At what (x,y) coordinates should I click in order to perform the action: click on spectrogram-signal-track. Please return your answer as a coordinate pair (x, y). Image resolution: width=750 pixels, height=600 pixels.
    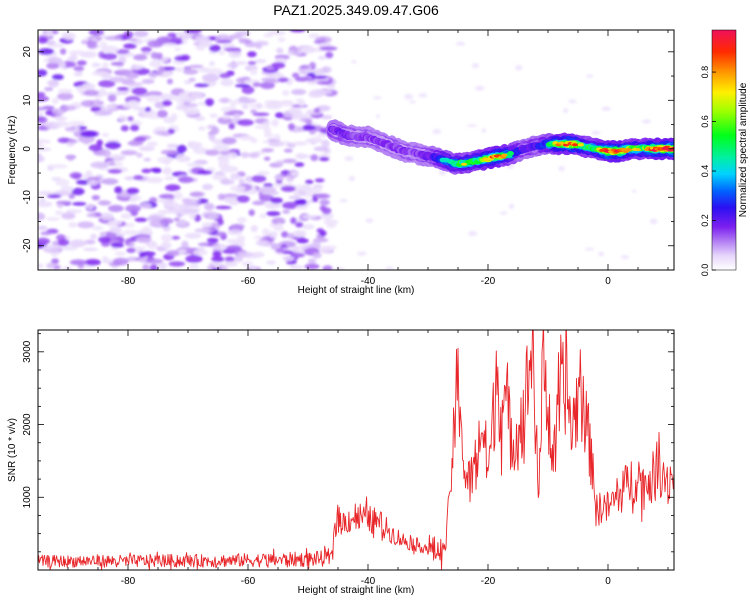
    Looking at the image, I should click on (500, 147).